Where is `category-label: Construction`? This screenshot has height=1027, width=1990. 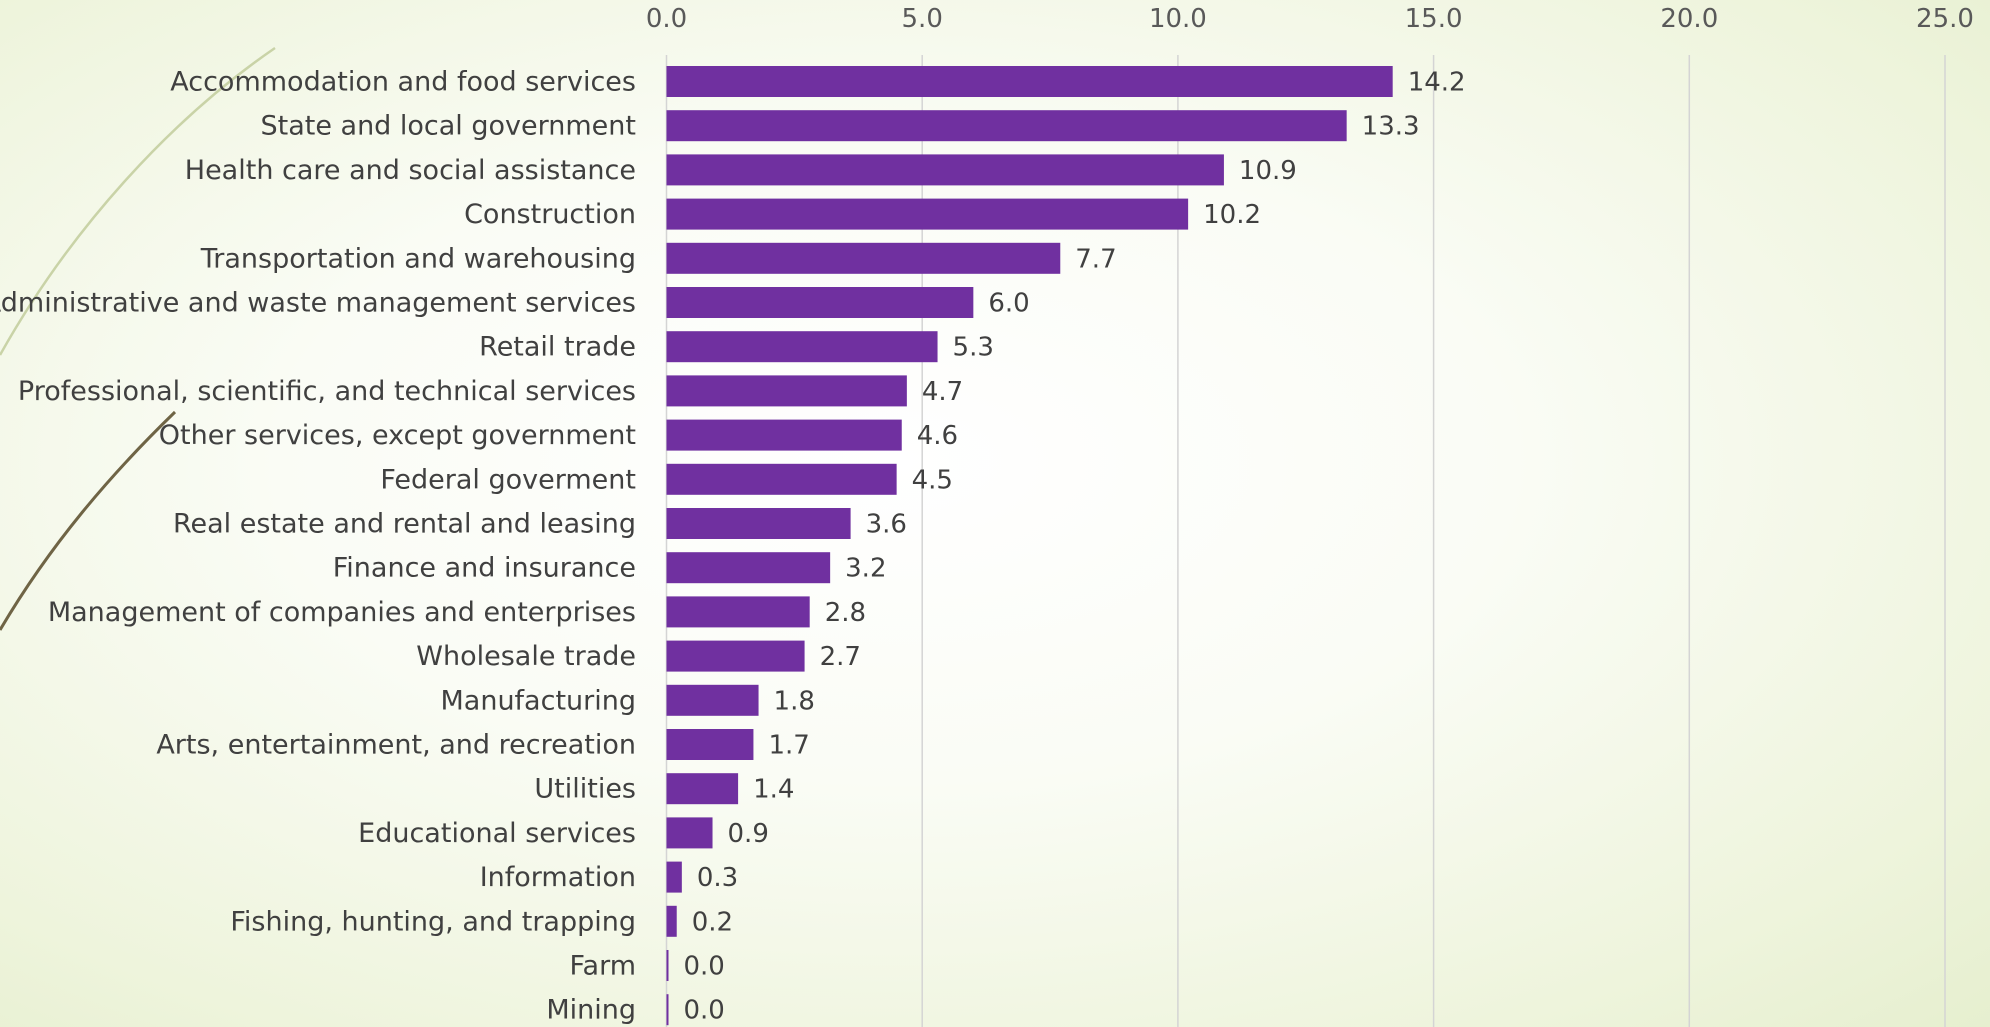
category-label: Construction is located at coordinates (550, 214).